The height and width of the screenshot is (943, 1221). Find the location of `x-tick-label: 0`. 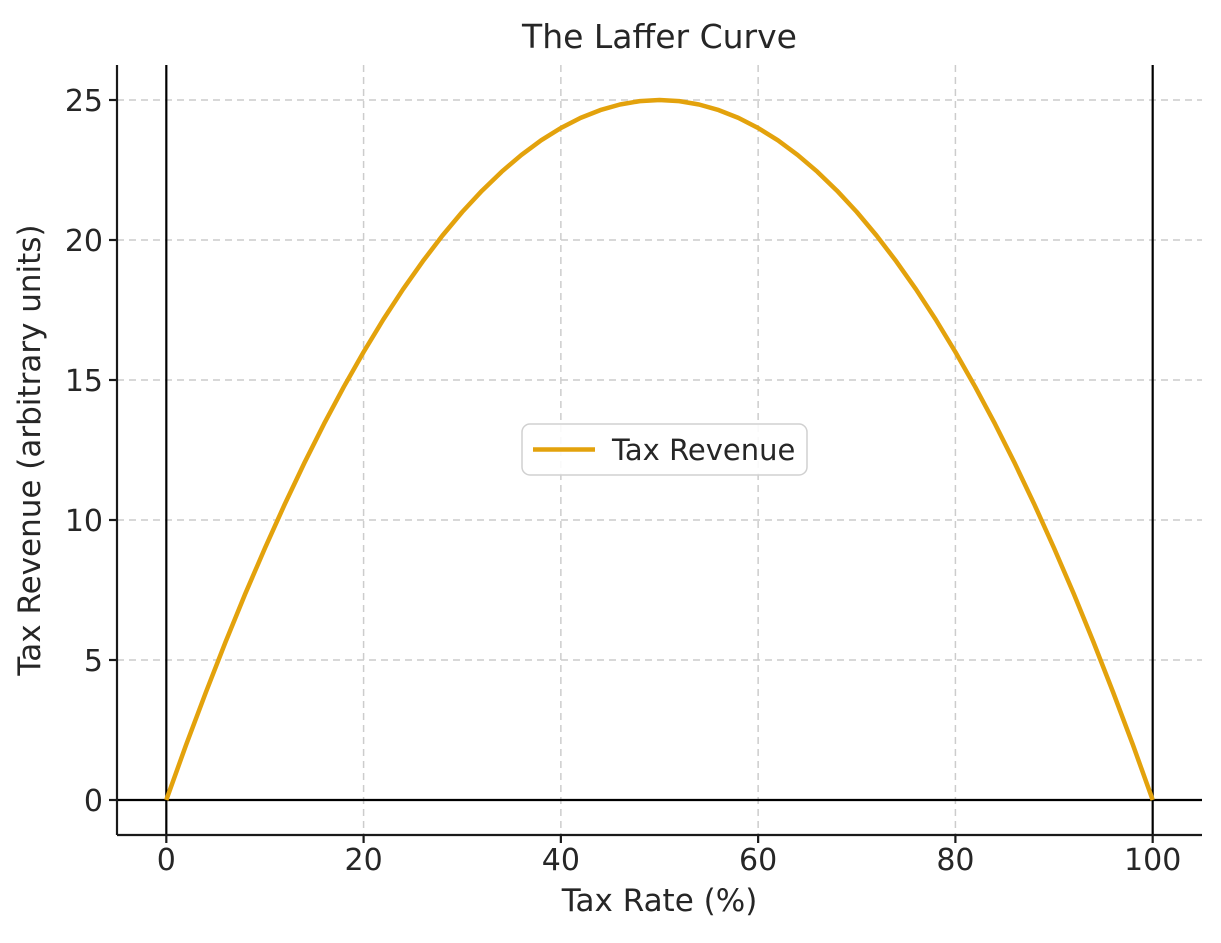

x-tick-label: 0 is located at coordinates (166, 860).